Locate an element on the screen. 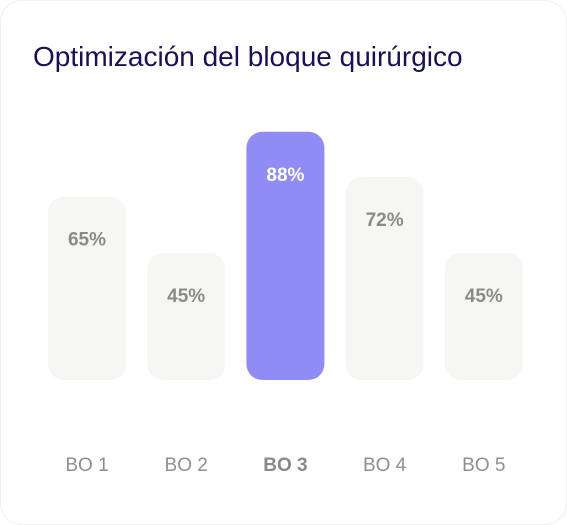  value-label-1: 65% is located at coordinates (87, 240).